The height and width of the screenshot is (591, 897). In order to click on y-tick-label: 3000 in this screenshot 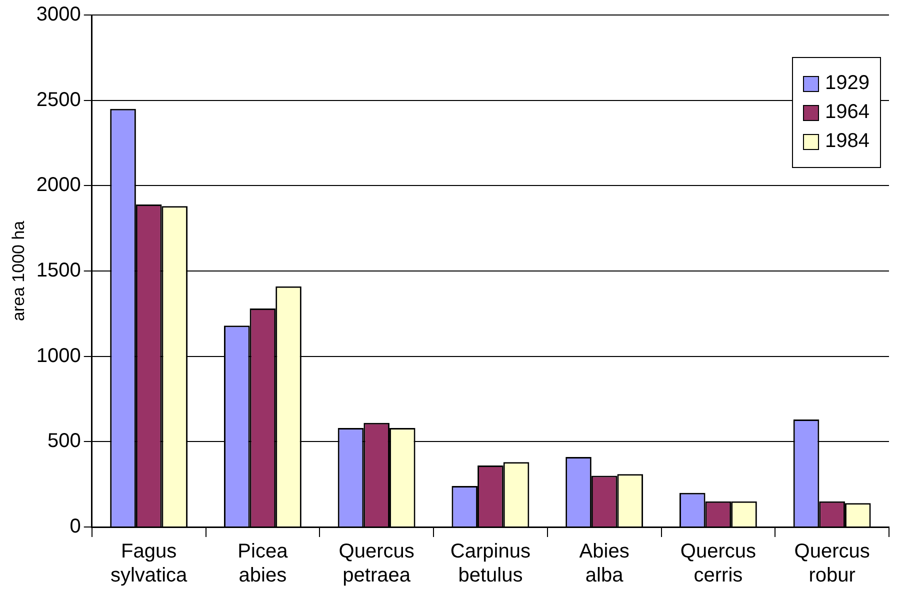, I will do `click(58, 15)`.